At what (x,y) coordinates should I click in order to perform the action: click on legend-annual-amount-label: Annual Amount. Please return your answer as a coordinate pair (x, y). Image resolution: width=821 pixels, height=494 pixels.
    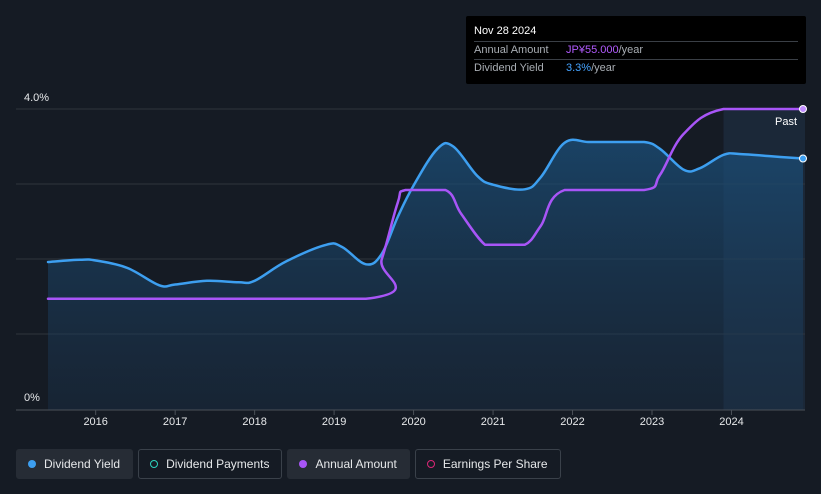
    Looking at the image, I should click on (356, 464).